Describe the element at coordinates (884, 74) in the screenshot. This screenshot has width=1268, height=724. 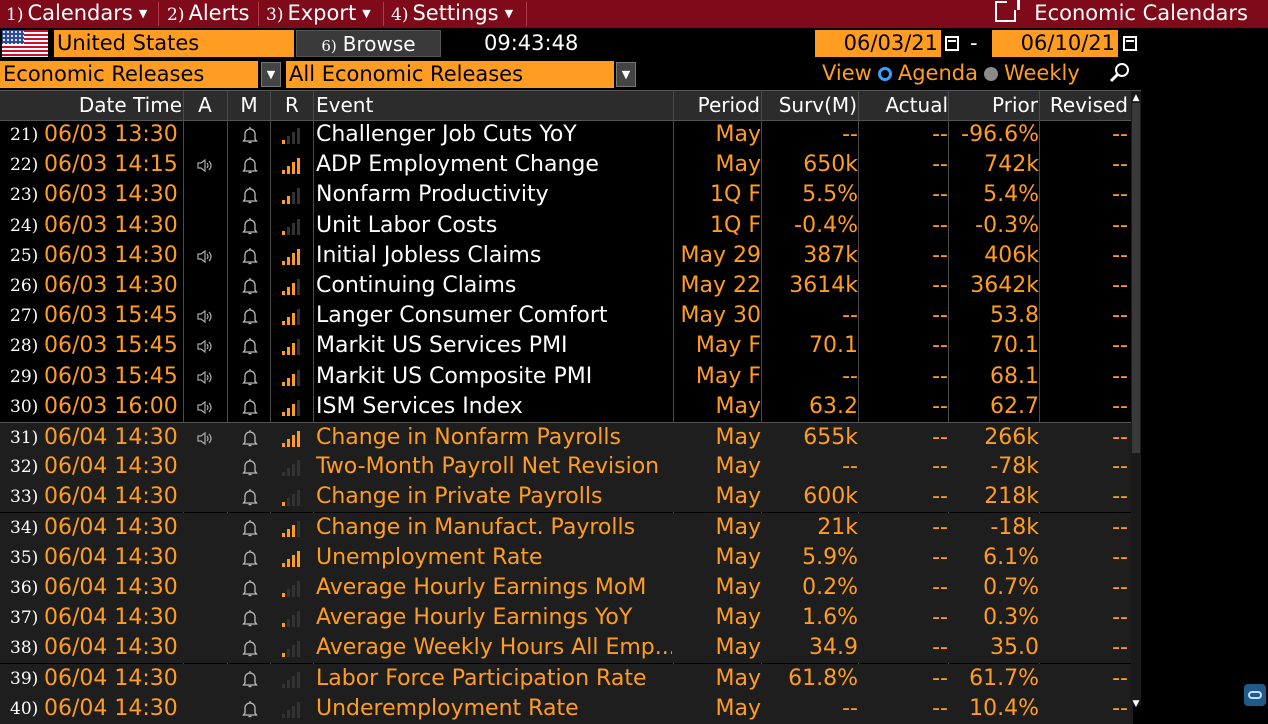
I see `radio-agenda` at that location.